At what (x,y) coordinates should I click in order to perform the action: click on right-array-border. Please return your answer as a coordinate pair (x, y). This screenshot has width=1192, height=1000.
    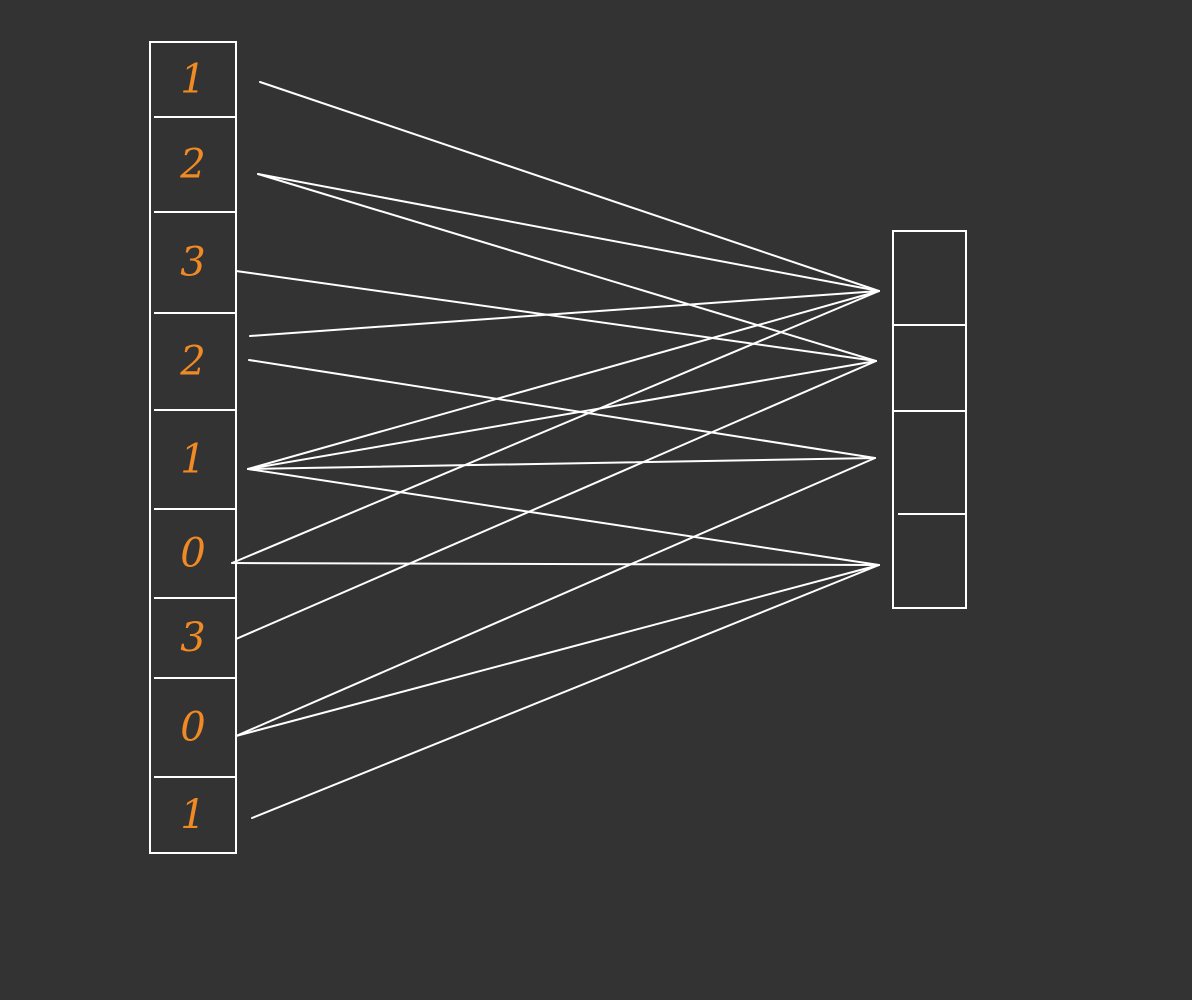
    Looking at the image, I should click on (929, 419).